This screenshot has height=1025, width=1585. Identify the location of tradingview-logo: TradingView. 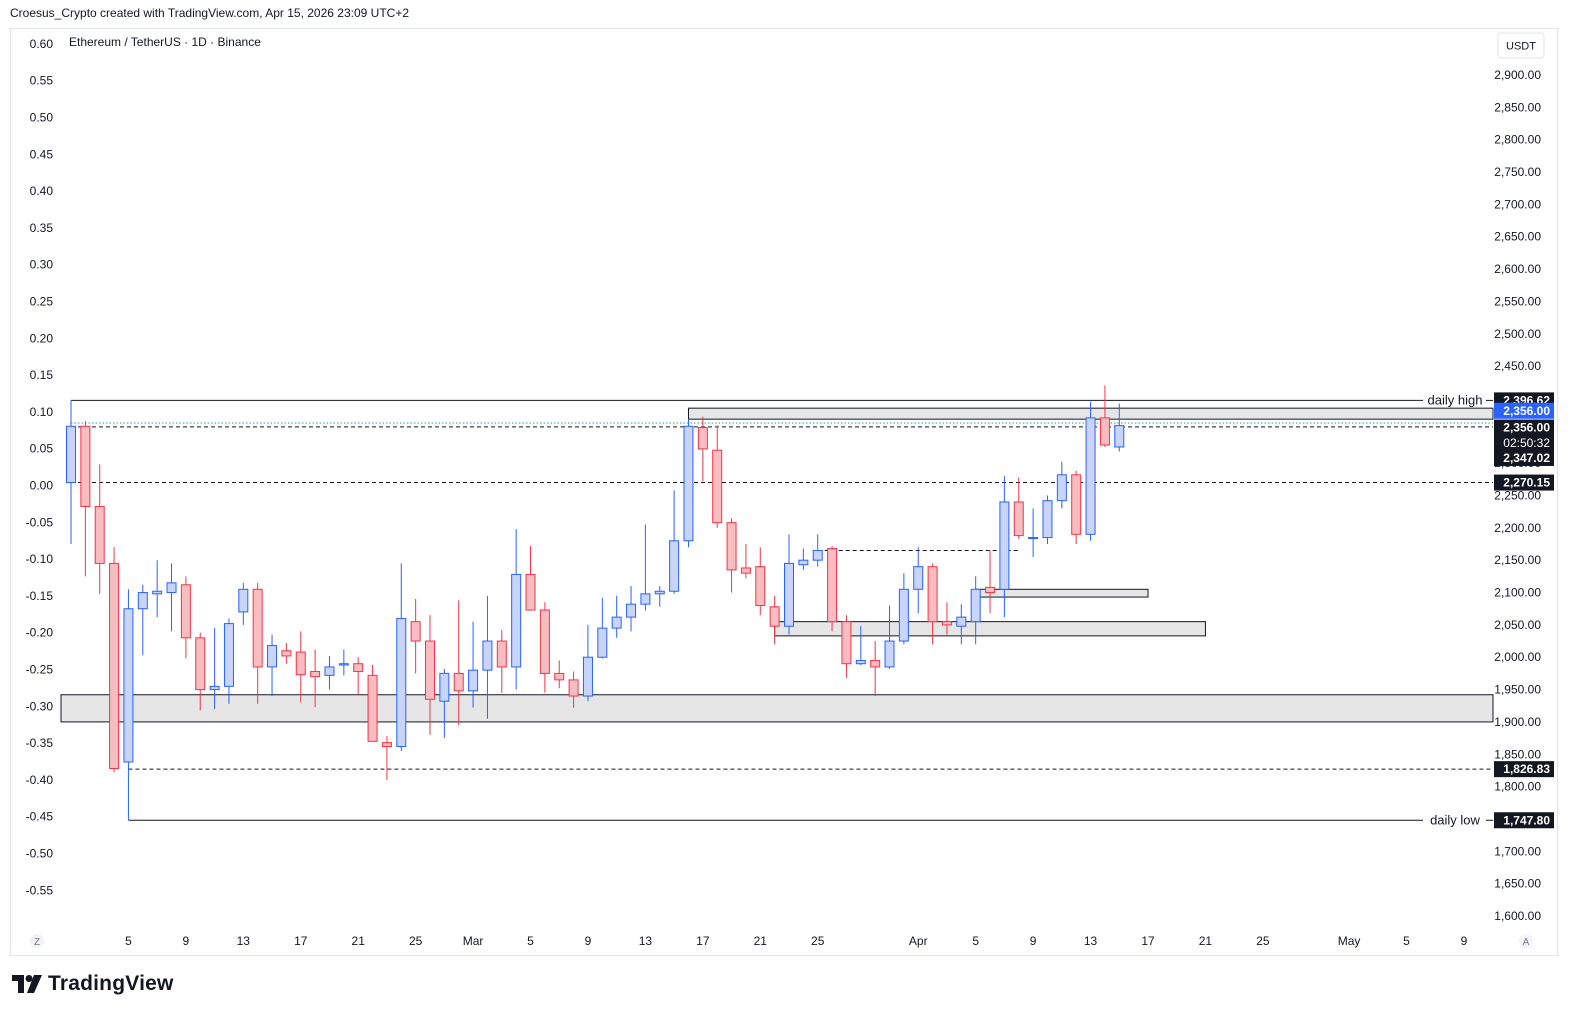
(93, 984).